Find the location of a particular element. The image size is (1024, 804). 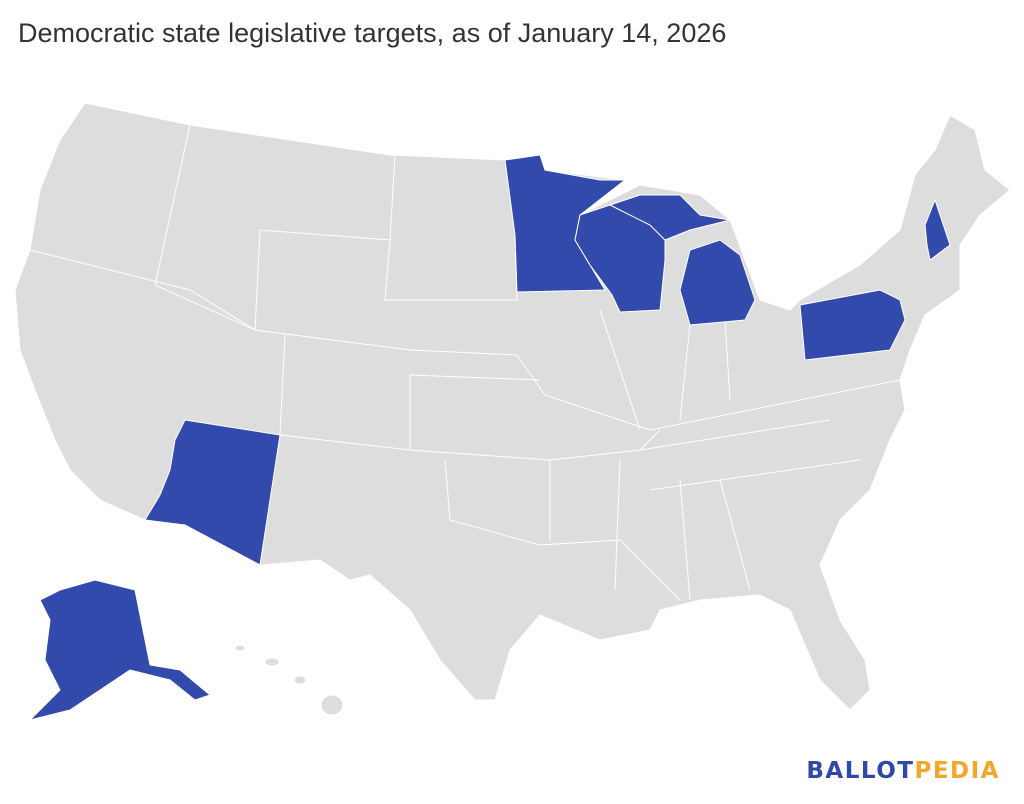

state-new-hampshire is located at coordinates (937, 229).